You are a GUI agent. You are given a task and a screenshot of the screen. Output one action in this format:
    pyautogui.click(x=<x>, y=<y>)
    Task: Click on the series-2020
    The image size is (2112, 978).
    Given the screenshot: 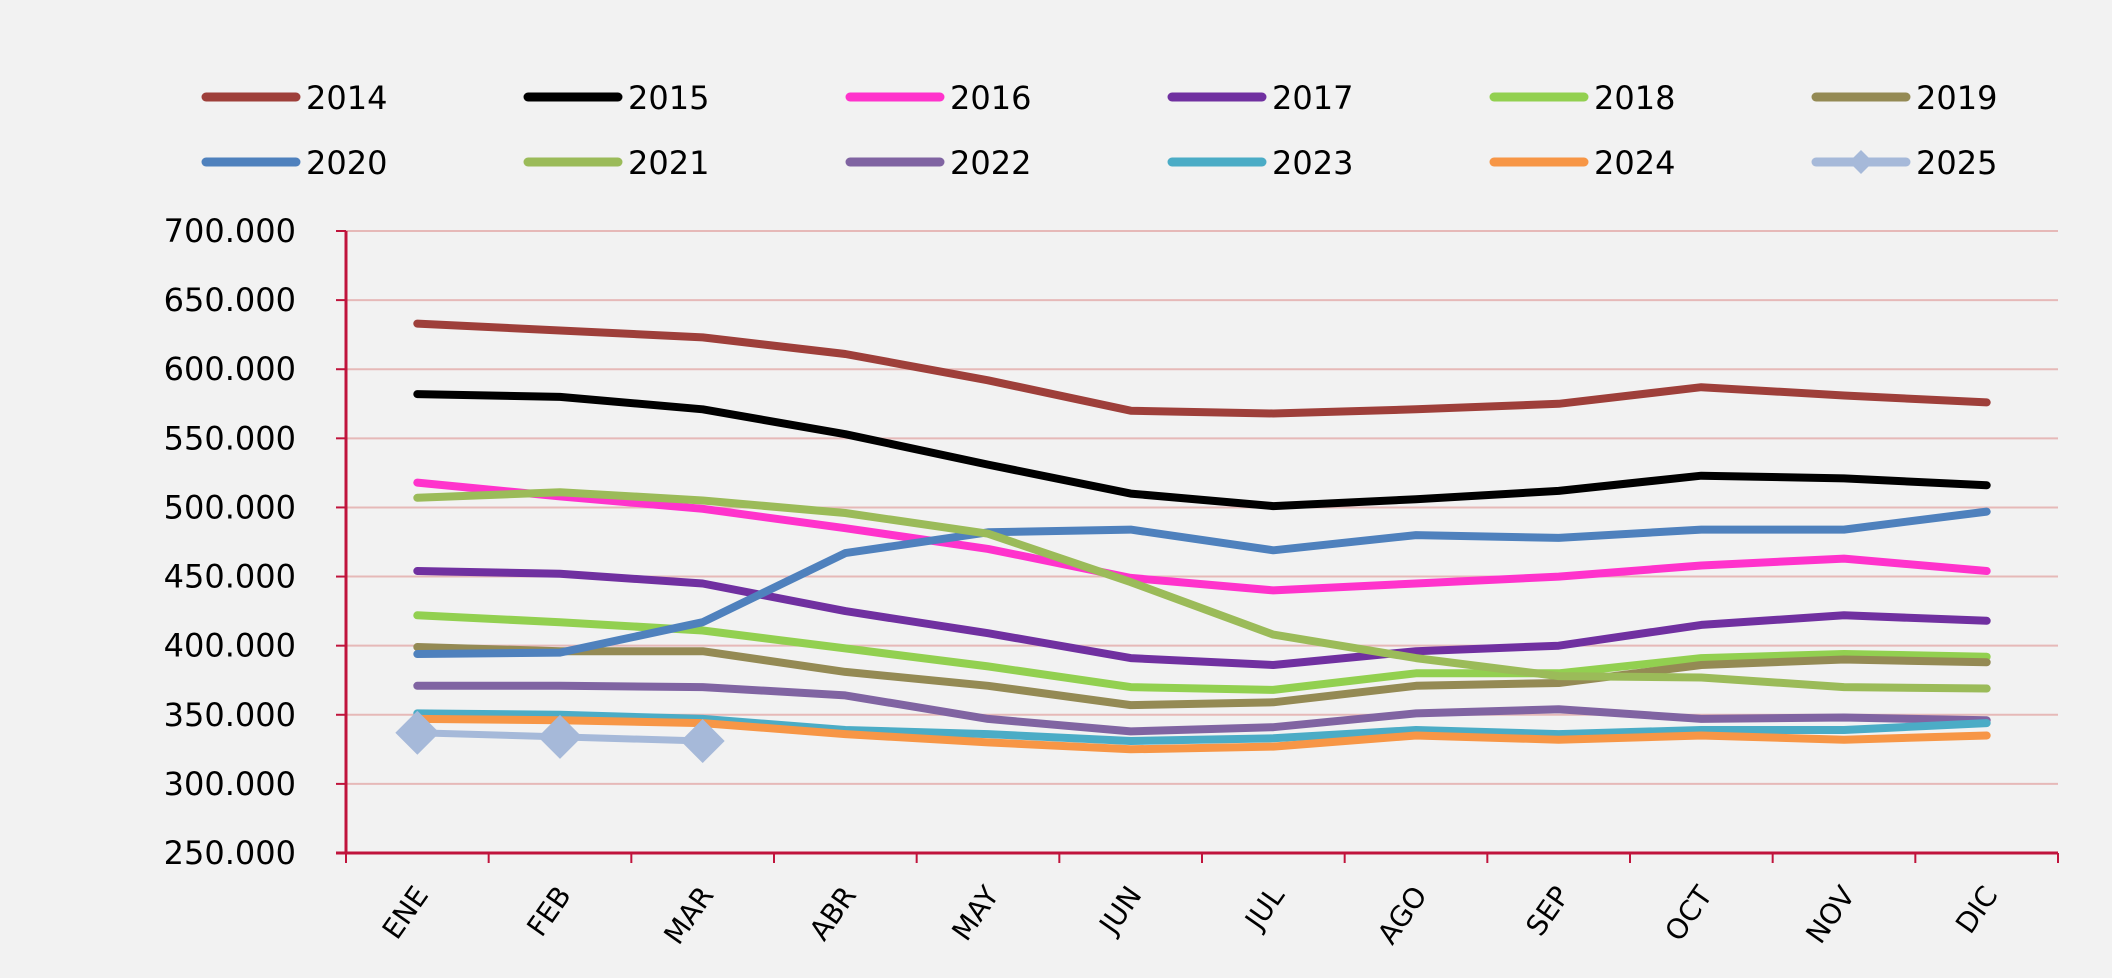 What is the action you would take?
    pyautogui.click(x=1202, y=582)
    